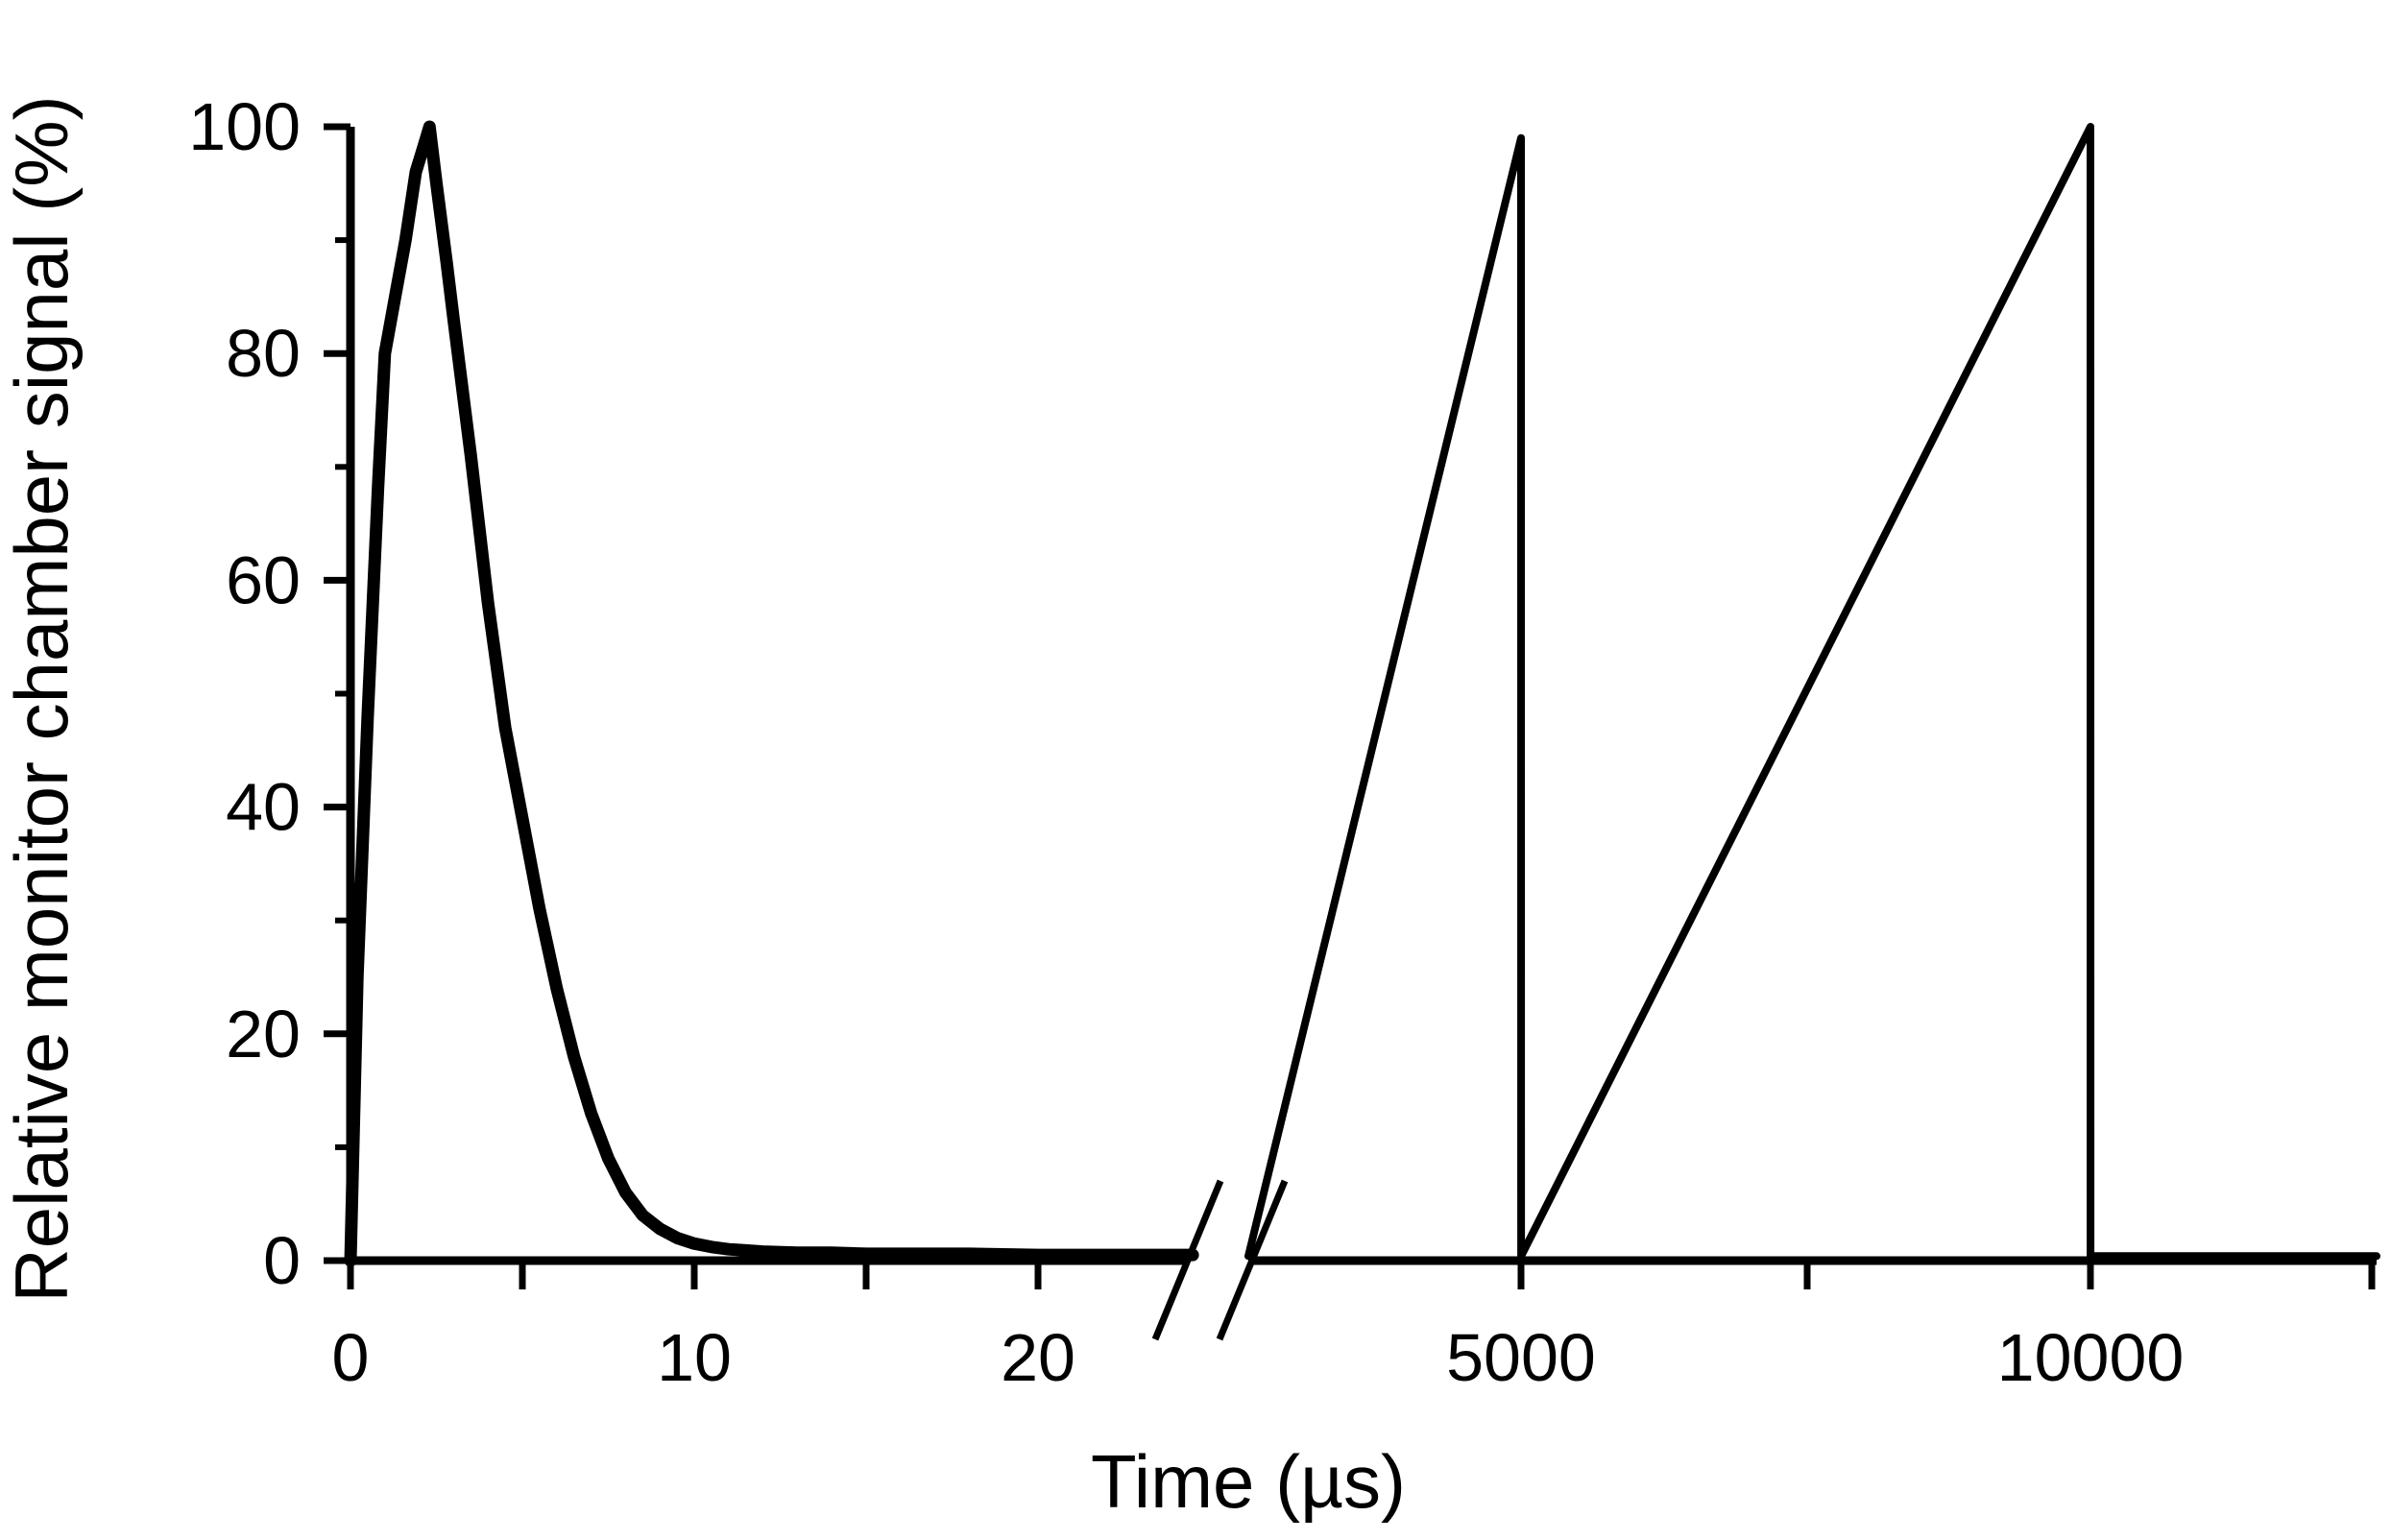  I want to click on y-tick-label: 60, so click(264, 579).